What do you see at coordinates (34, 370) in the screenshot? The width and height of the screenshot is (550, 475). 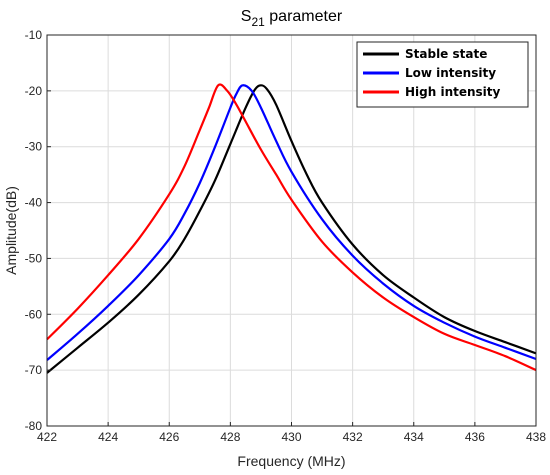 I see `y-tick-label: -70` at bounding box center [34, 370].